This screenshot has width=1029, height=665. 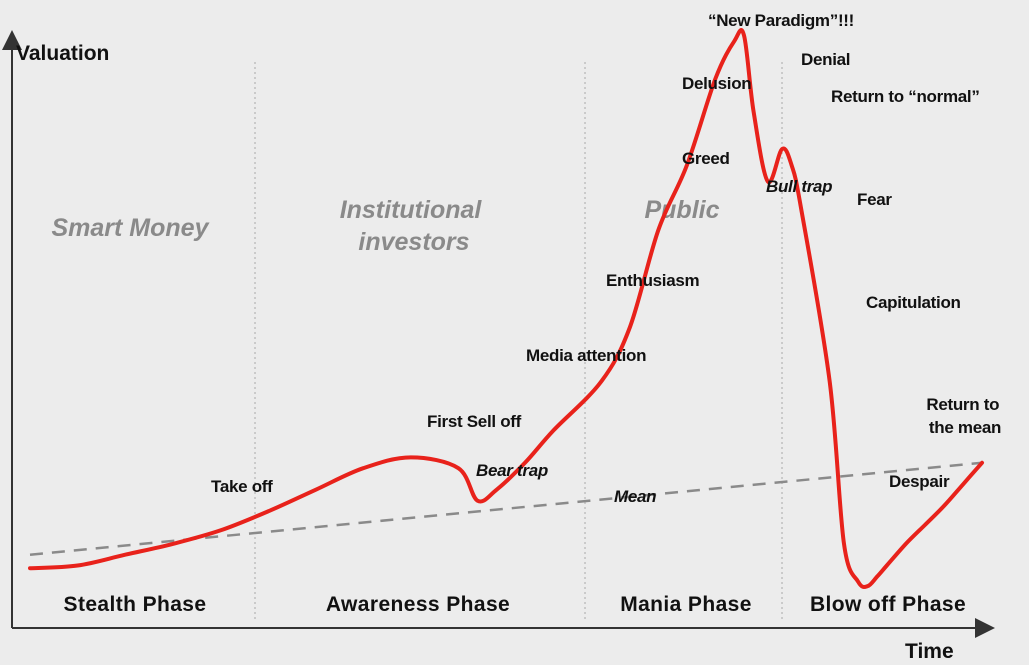 I want to click on annotation-enthusiasm: Enthusiasm, so click(x=653, y=280).